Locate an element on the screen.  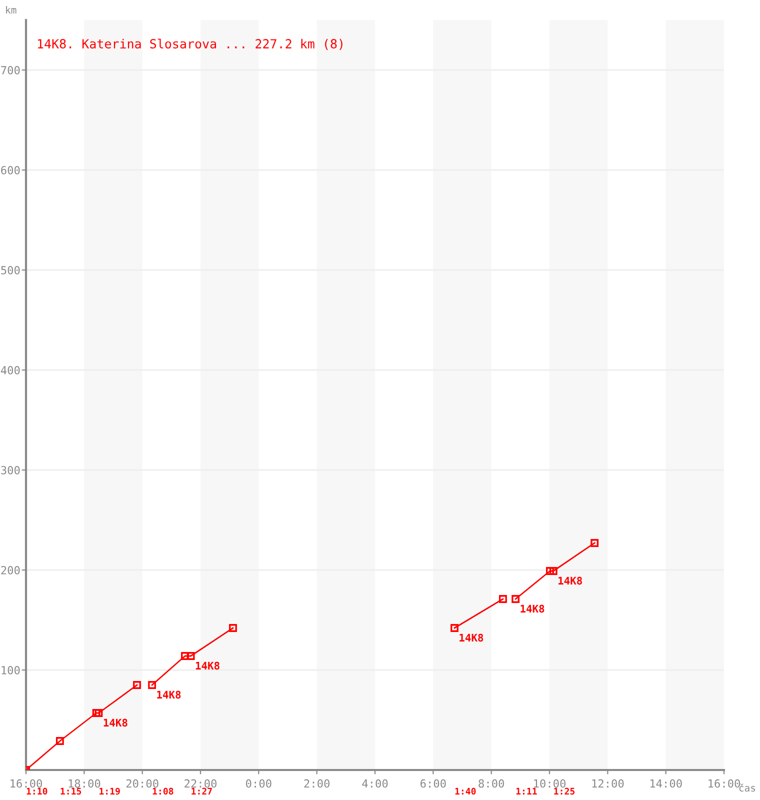
x-tick-label: 18:00 is located at coordinates (84, 783).